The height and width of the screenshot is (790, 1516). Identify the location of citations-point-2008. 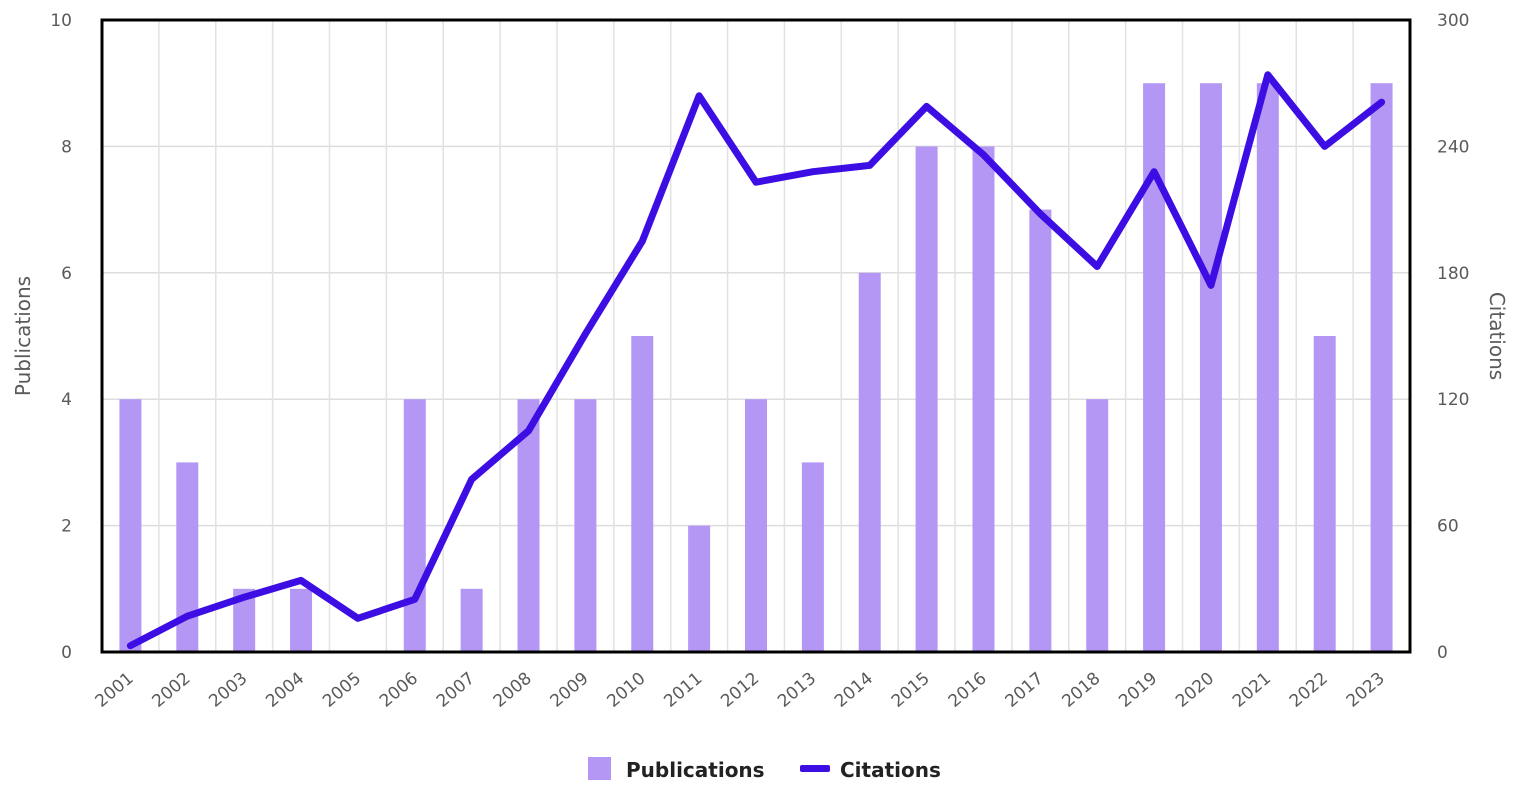
(528, 430).